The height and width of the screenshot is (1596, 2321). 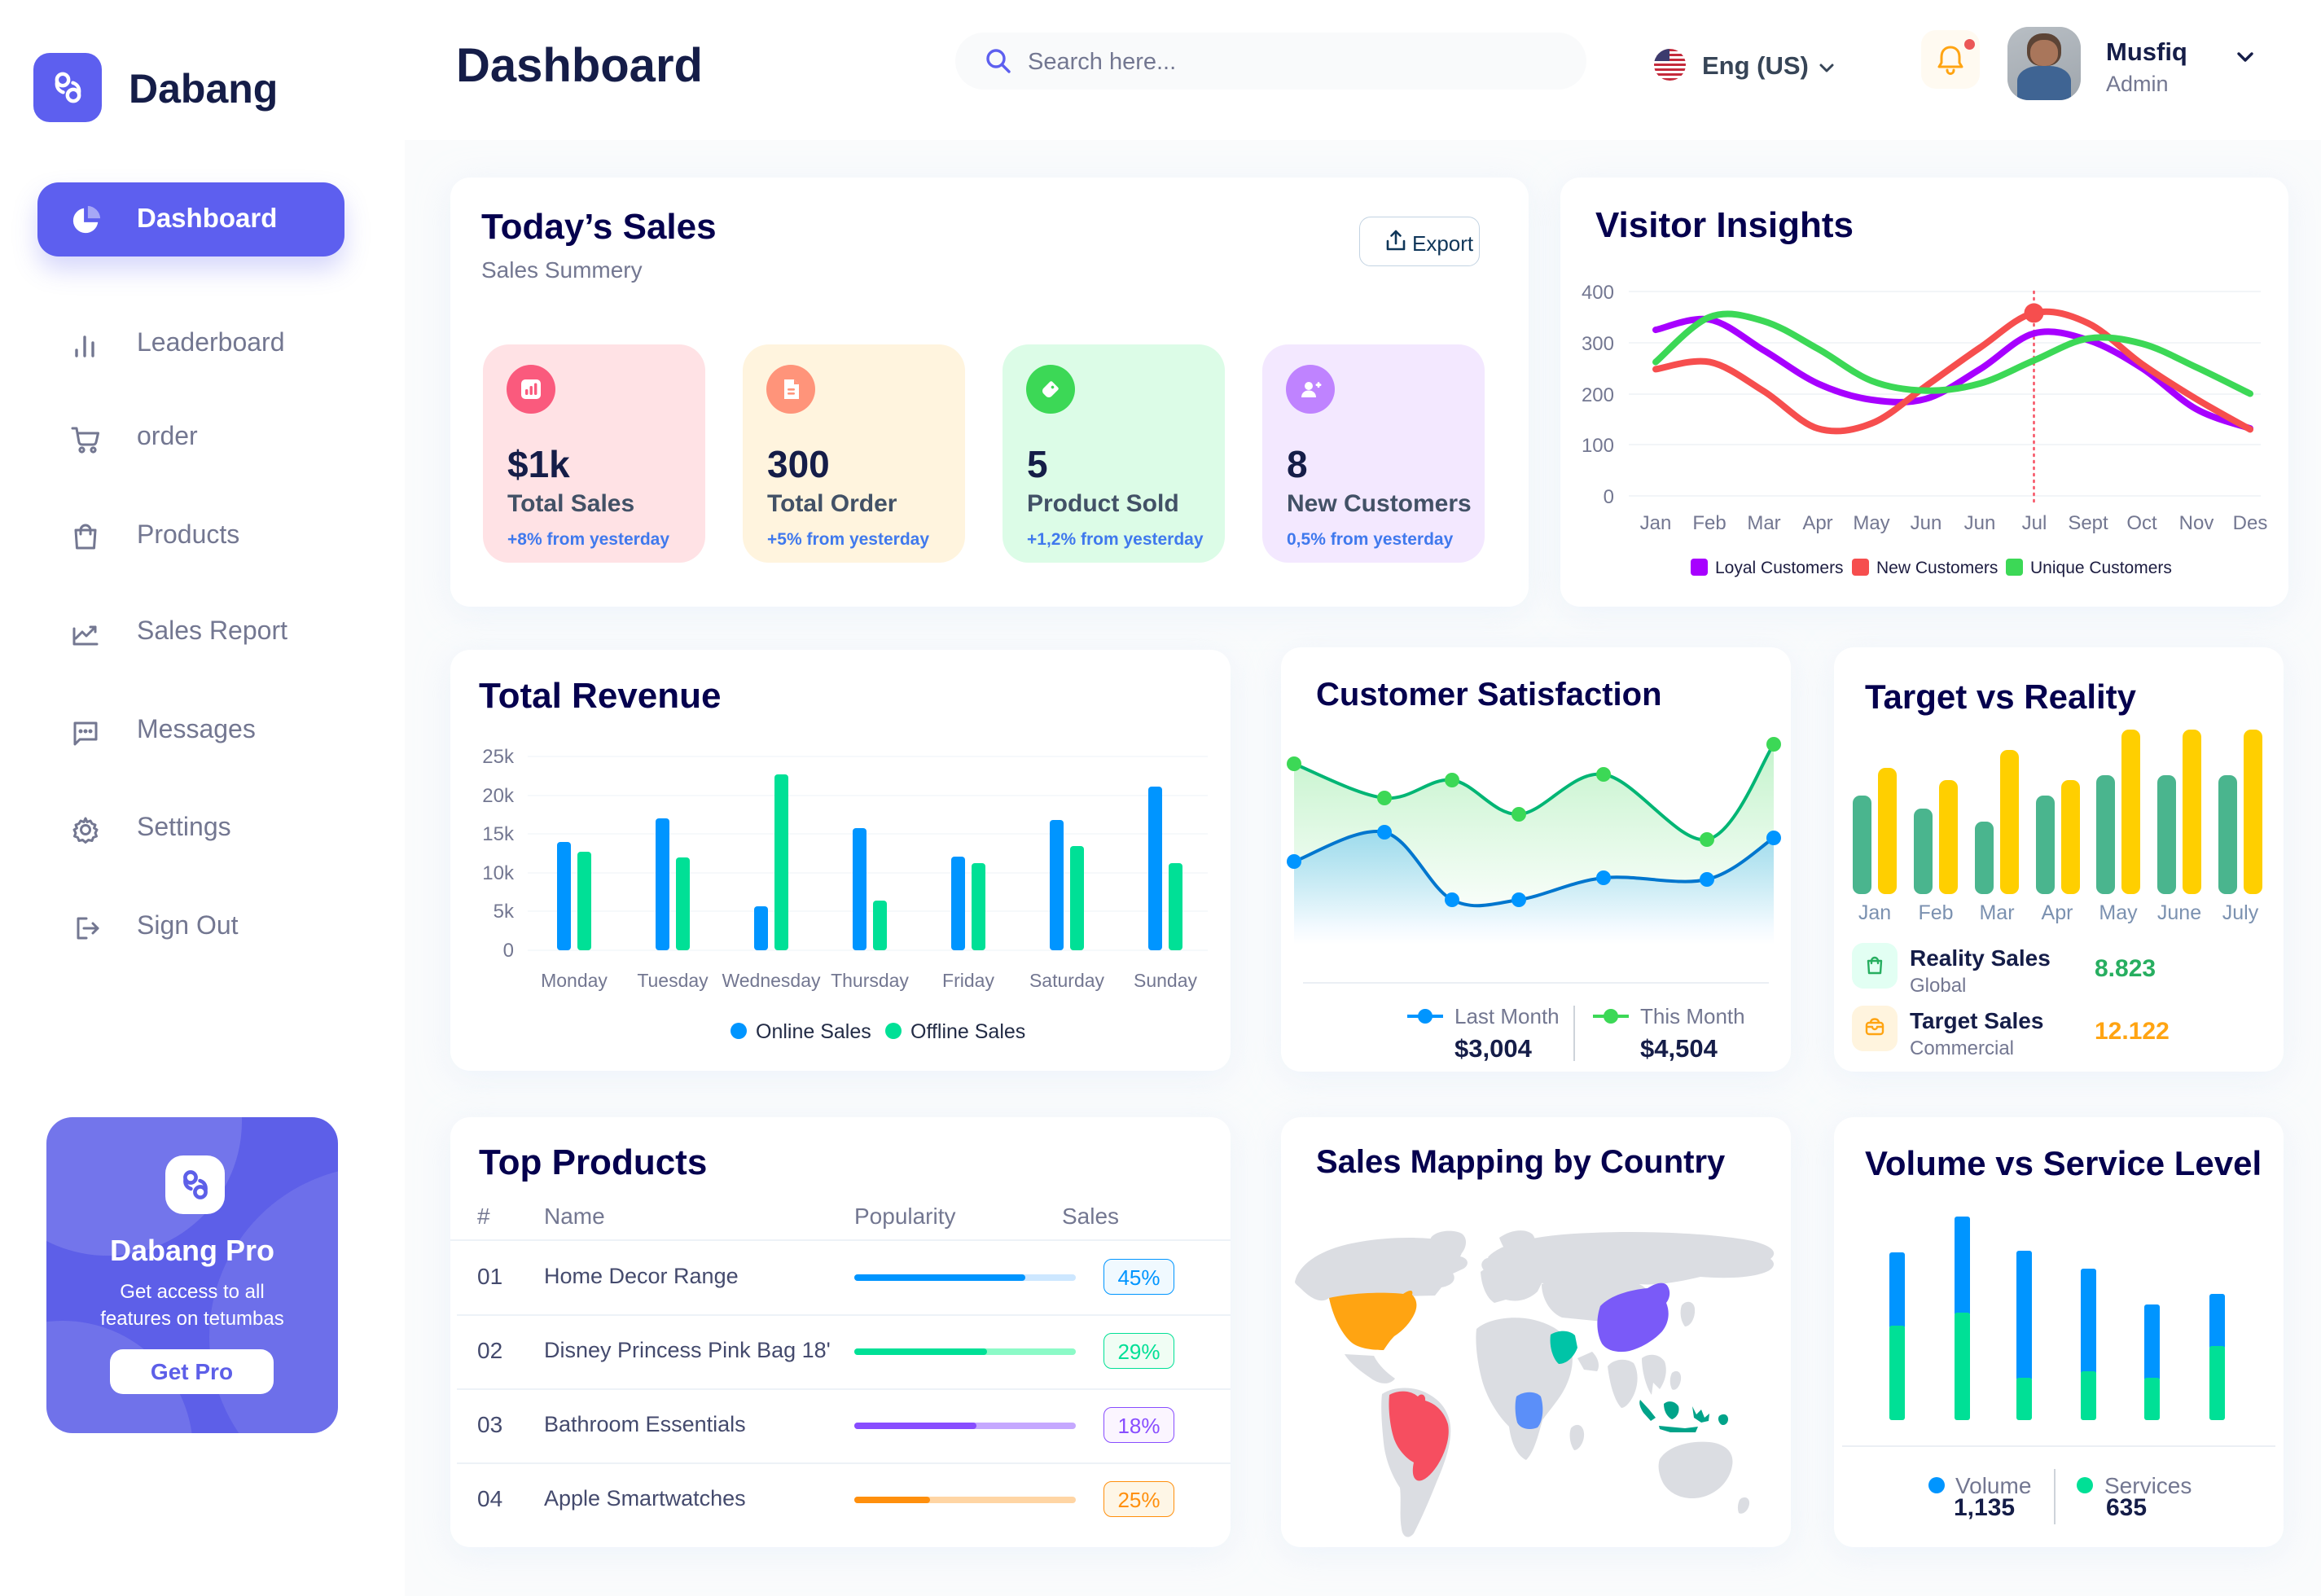 What do you see at coordinates (498, 873) in the screenshot?
I see `svg-text: 10k` at bounding box center [498, 873].